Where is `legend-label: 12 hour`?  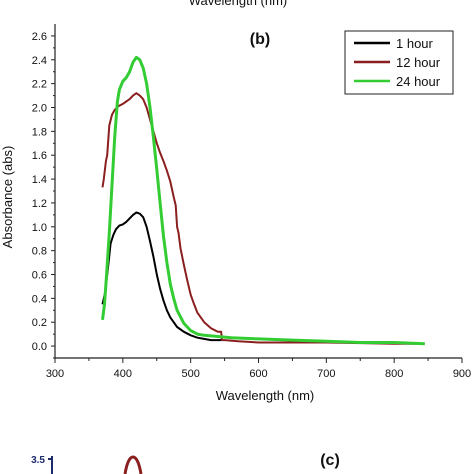
legend-label: 12 hour is located at coordinates (418, 62).